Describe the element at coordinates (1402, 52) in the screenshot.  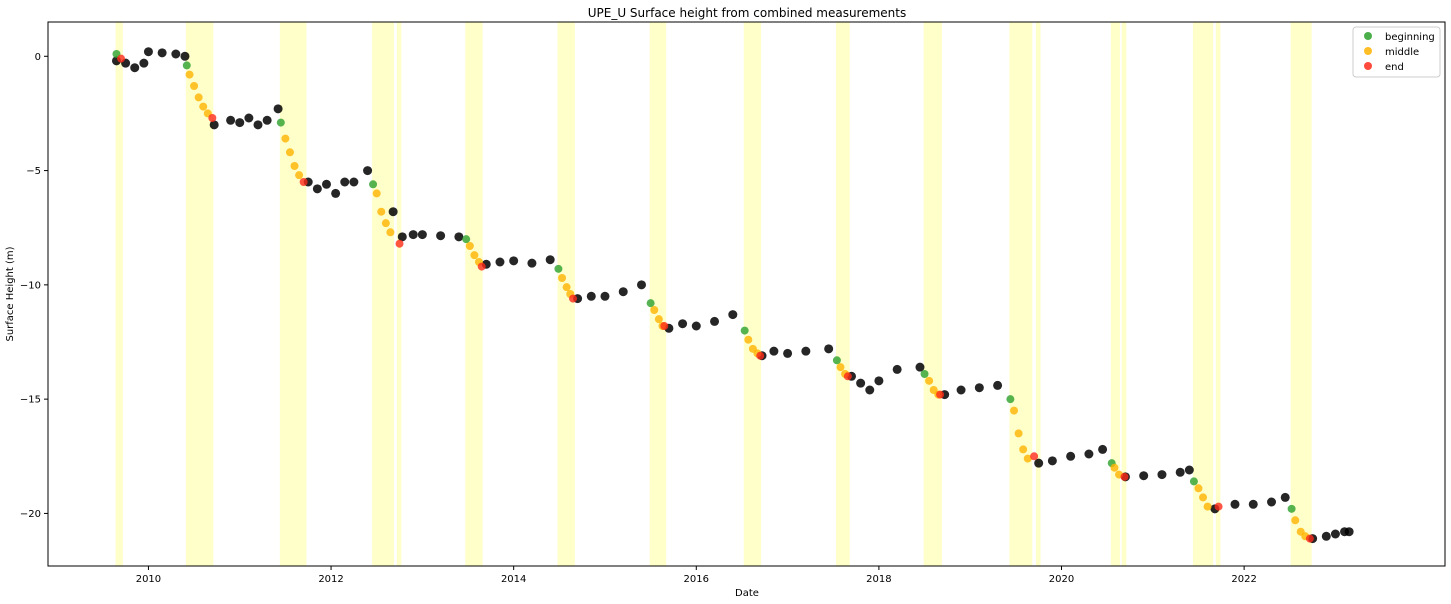
I see `legend-label-middle: middle` at that location.